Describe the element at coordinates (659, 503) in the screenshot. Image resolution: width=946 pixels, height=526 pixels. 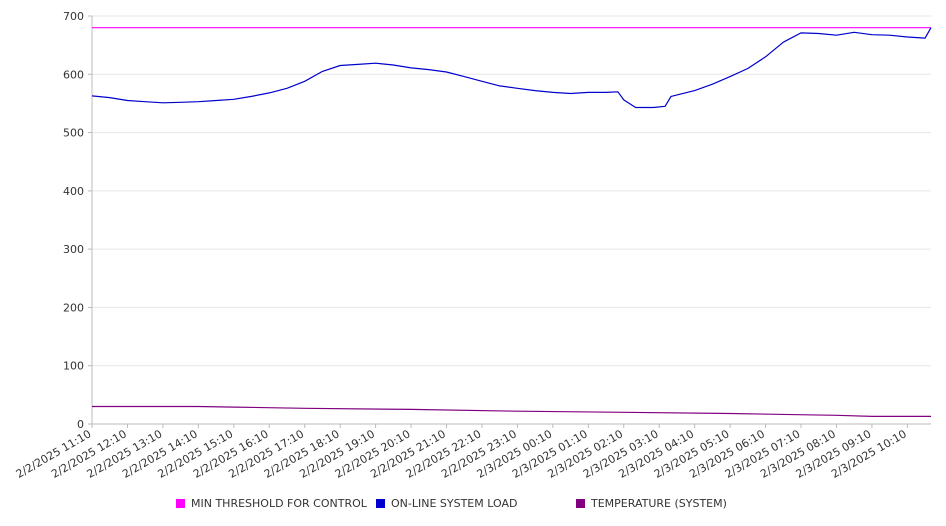
I see `legend-label-temperature: TEMPERATURE (SYSTEM)` at that location.